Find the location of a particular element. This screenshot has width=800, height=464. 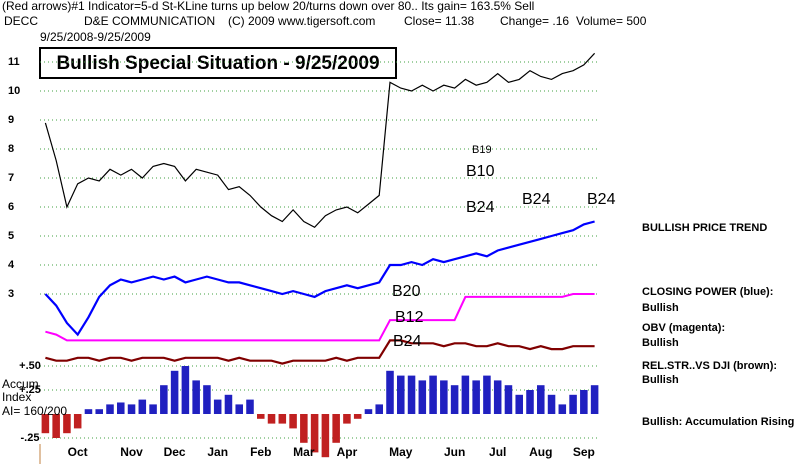

side-label: REL.STR..VS DJI (brown): is located at coordinates (709, 366).